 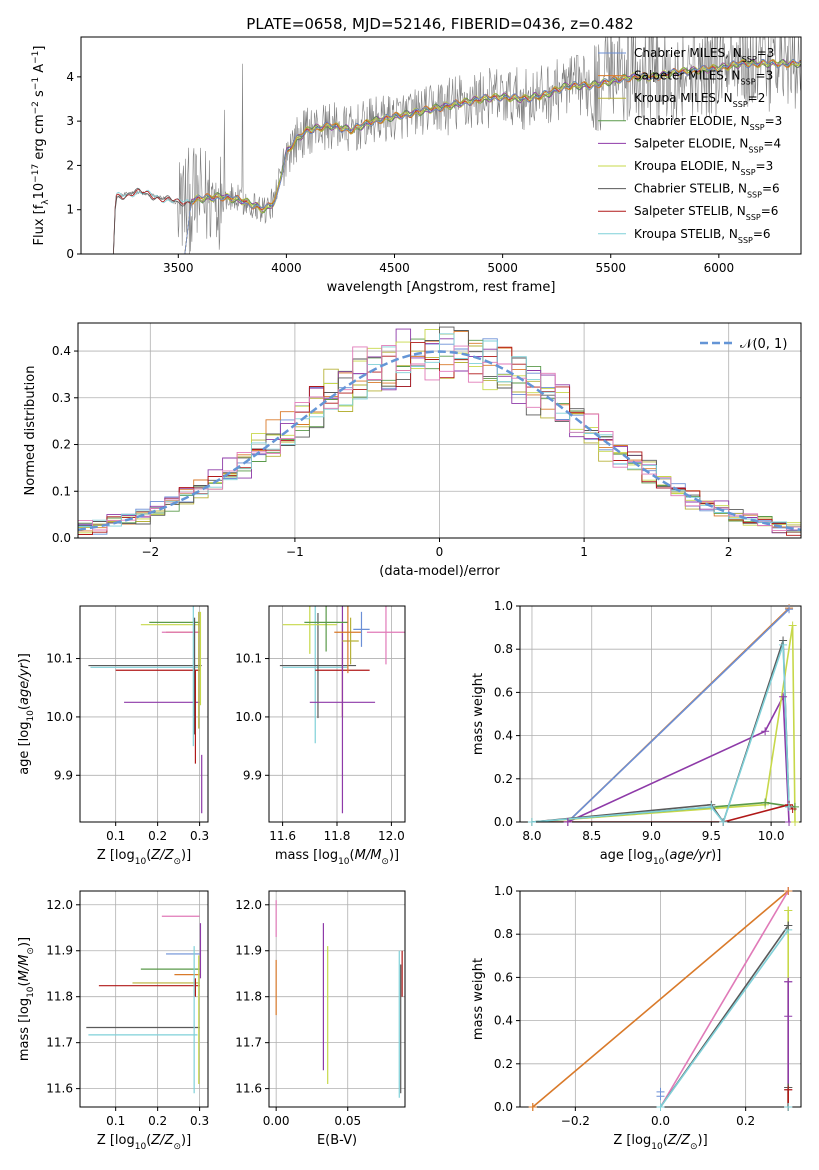 I want to click on label-part: s, so click(x=39, y=95).